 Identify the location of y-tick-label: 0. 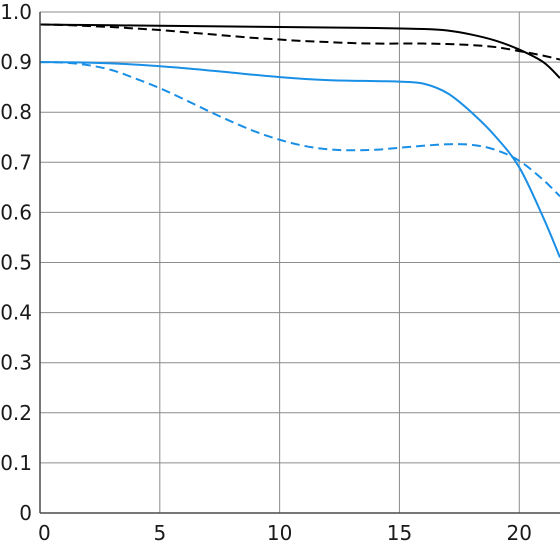
(25, 513).